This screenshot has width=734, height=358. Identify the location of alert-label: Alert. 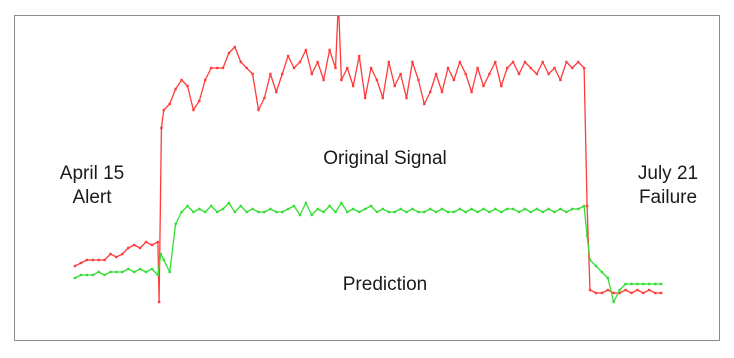
(92, 197).